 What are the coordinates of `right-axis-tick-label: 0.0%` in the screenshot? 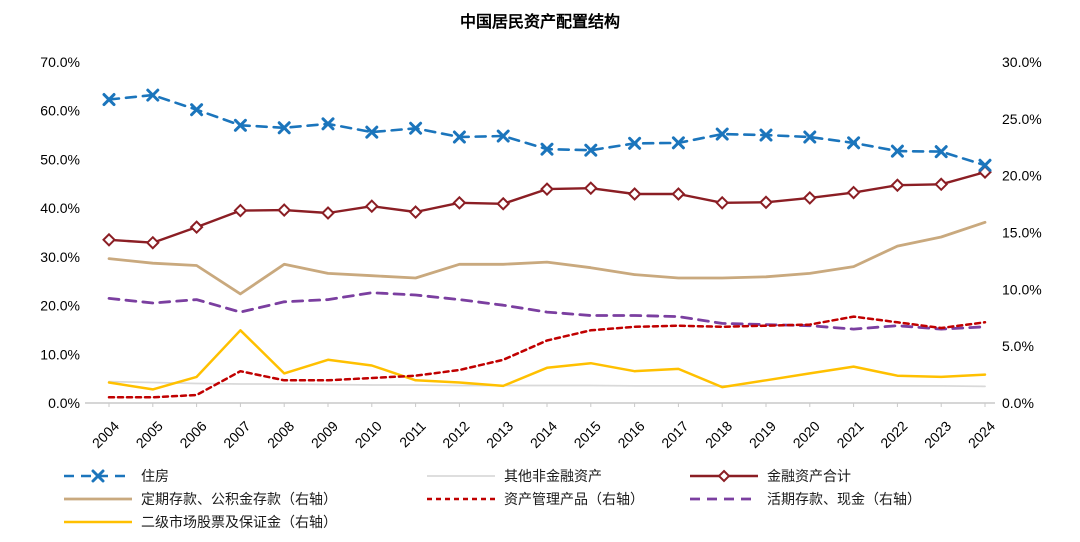 It's located at (1018, 403).